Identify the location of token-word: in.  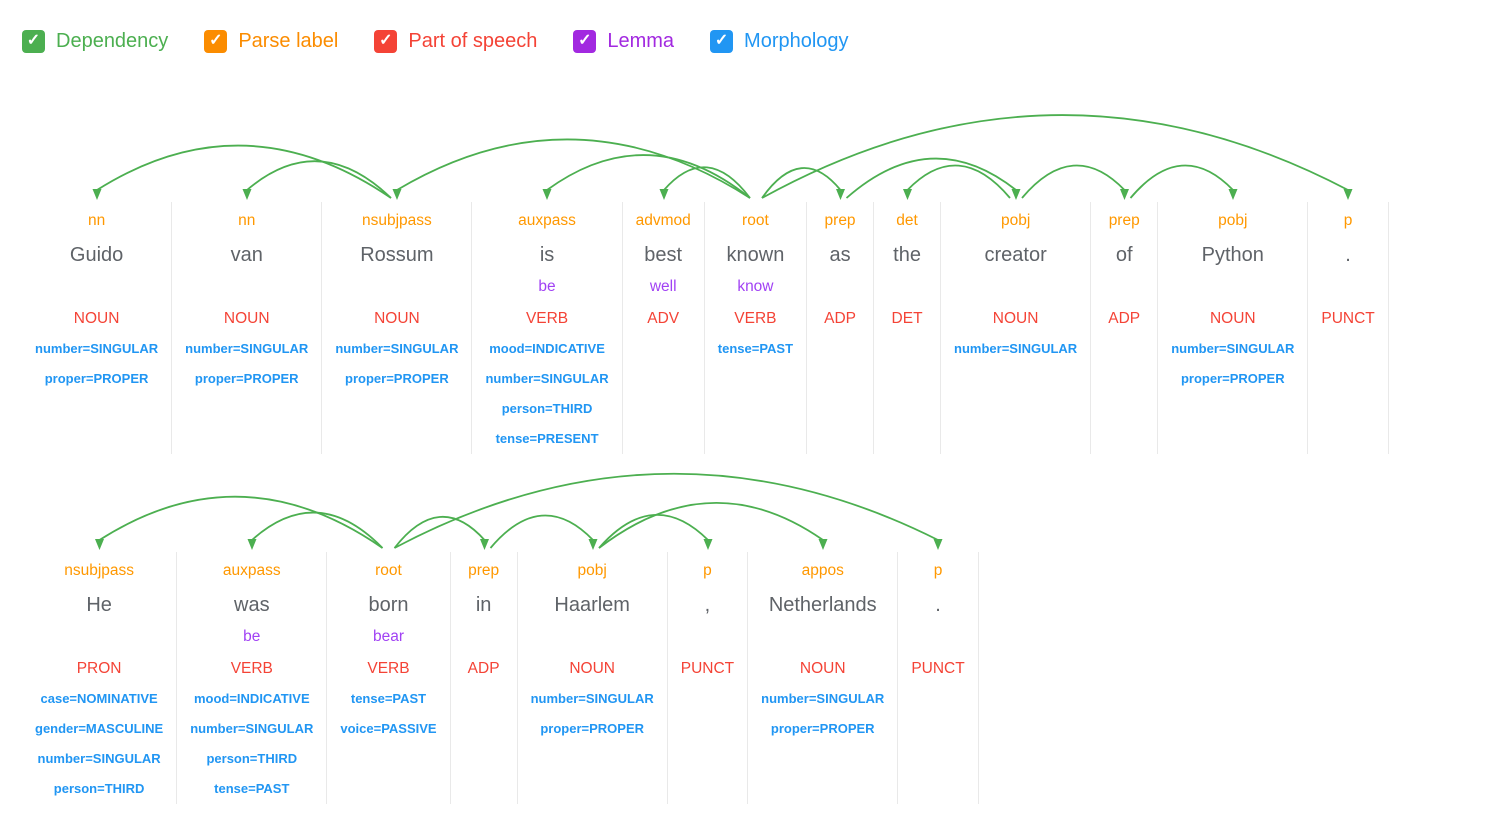
(483, 605).